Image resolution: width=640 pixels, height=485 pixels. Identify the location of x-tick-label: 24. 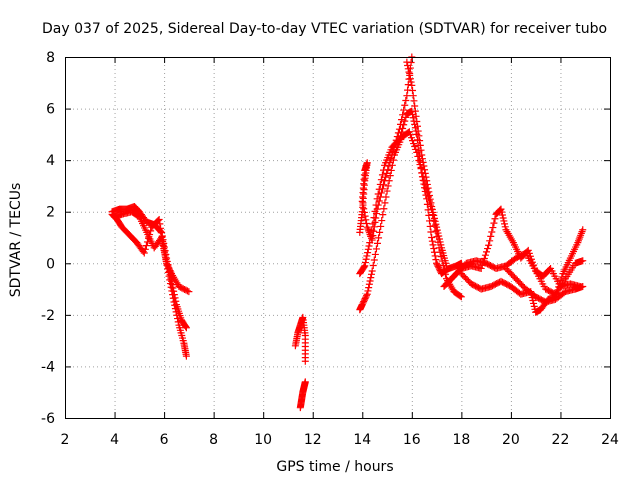
(610, 440).